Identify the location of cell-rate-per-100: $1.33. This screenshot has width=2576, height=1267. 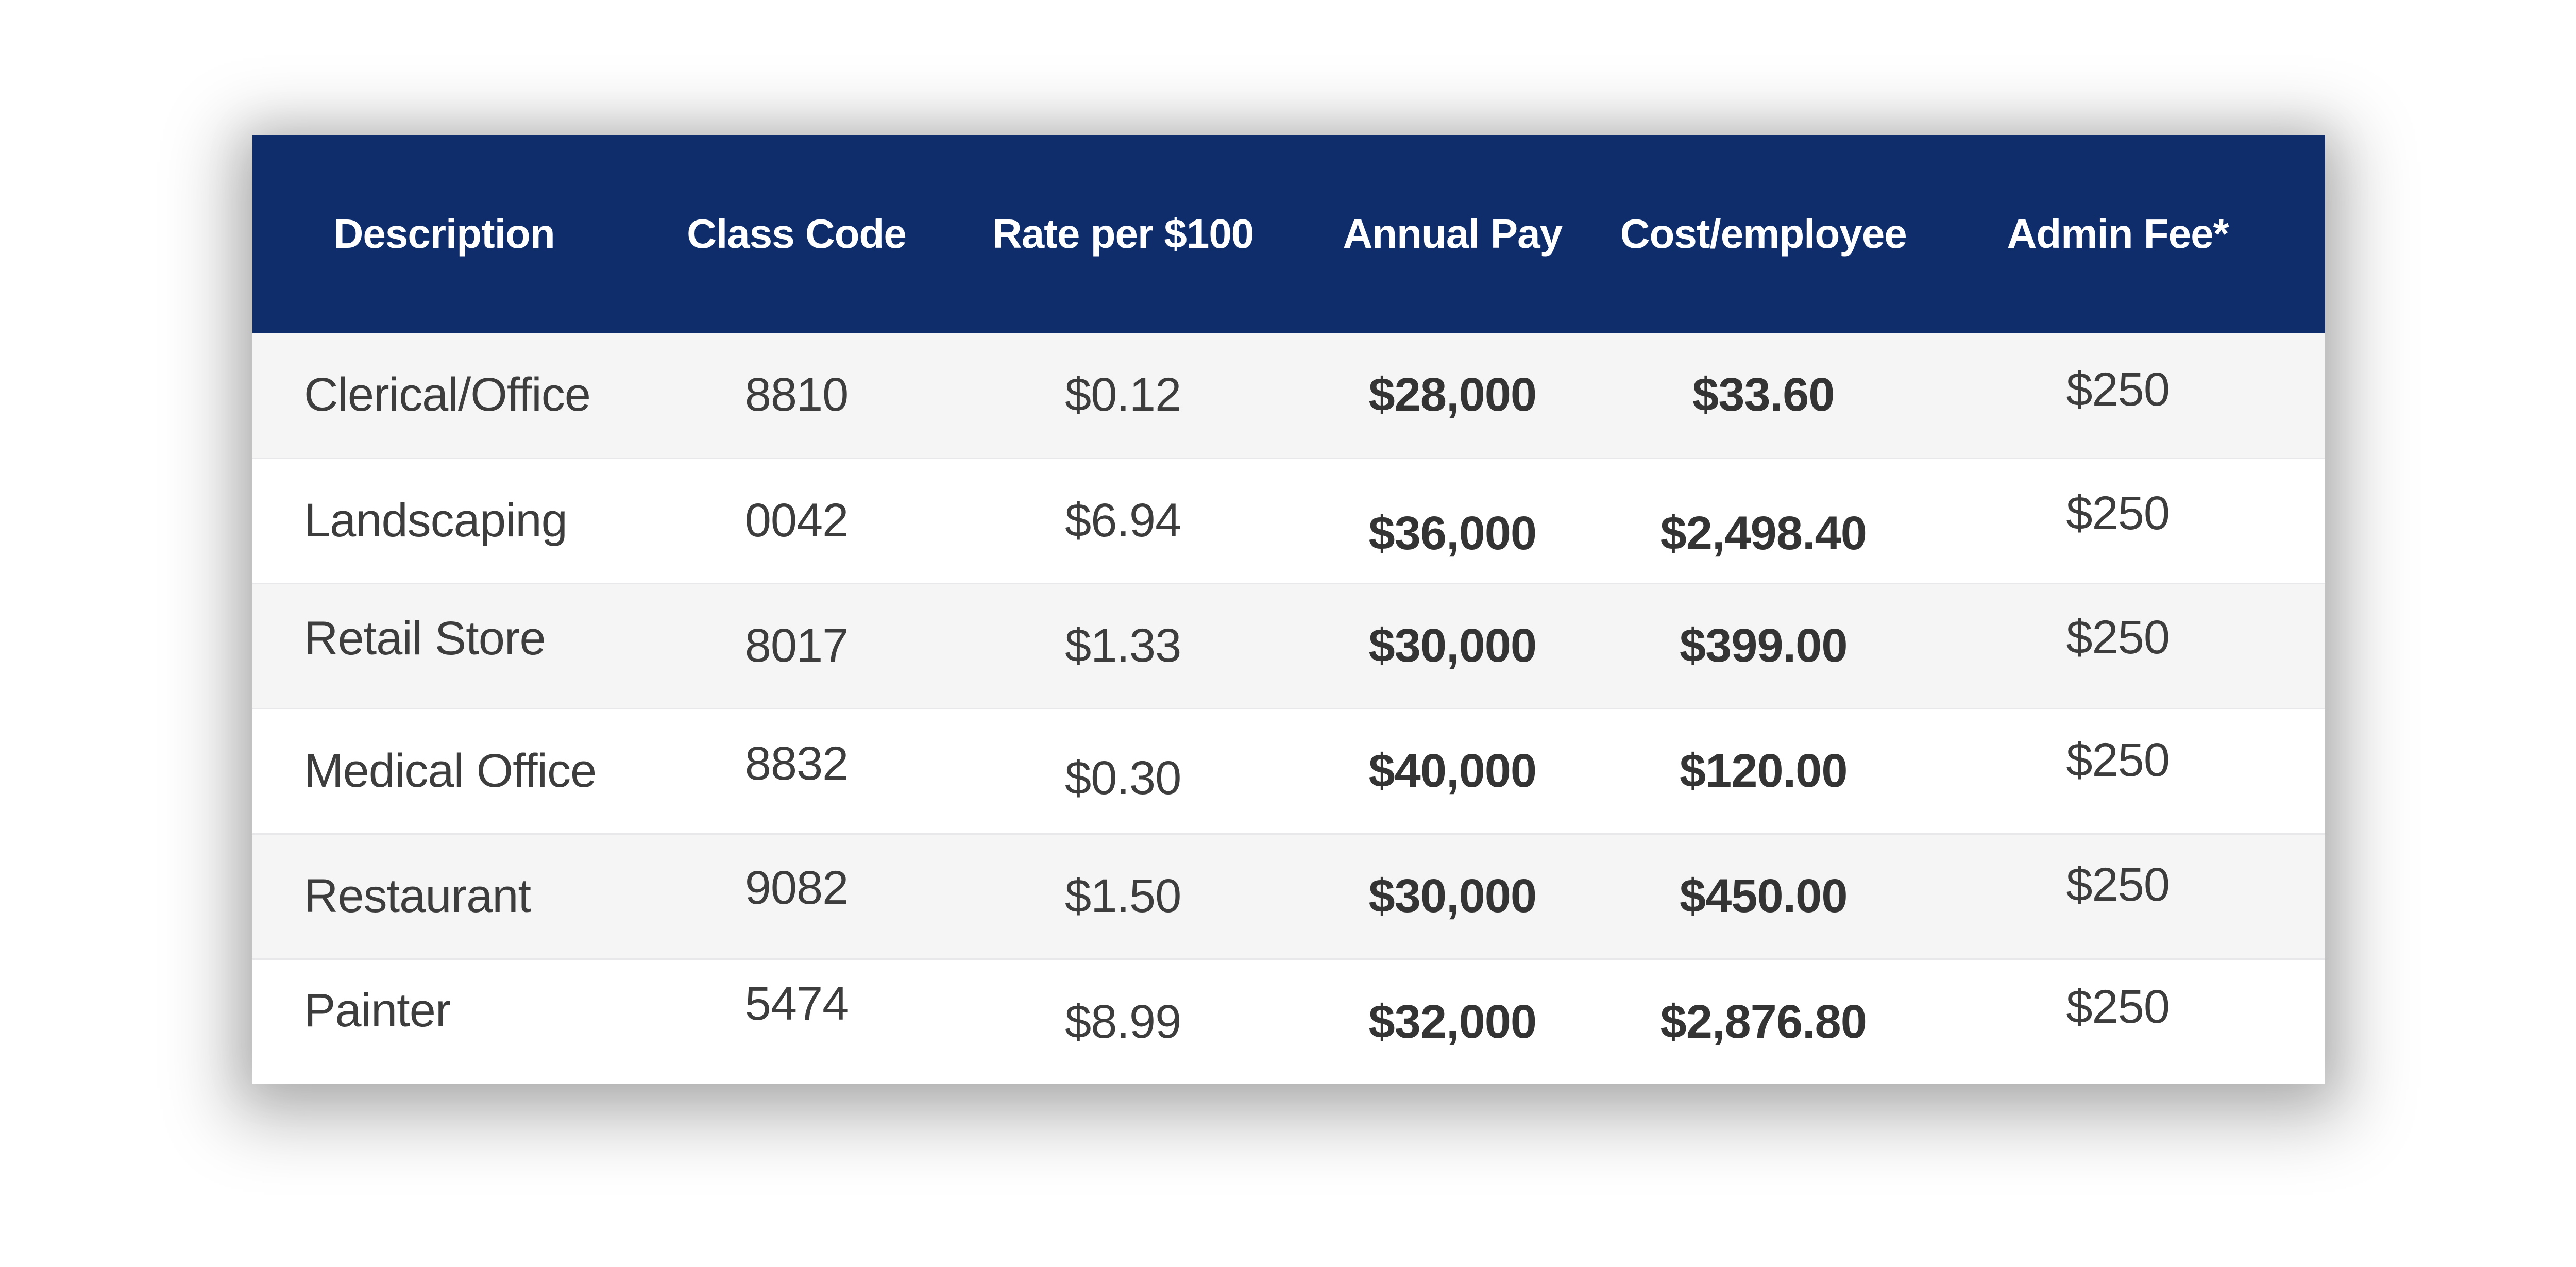
(1123, 645).